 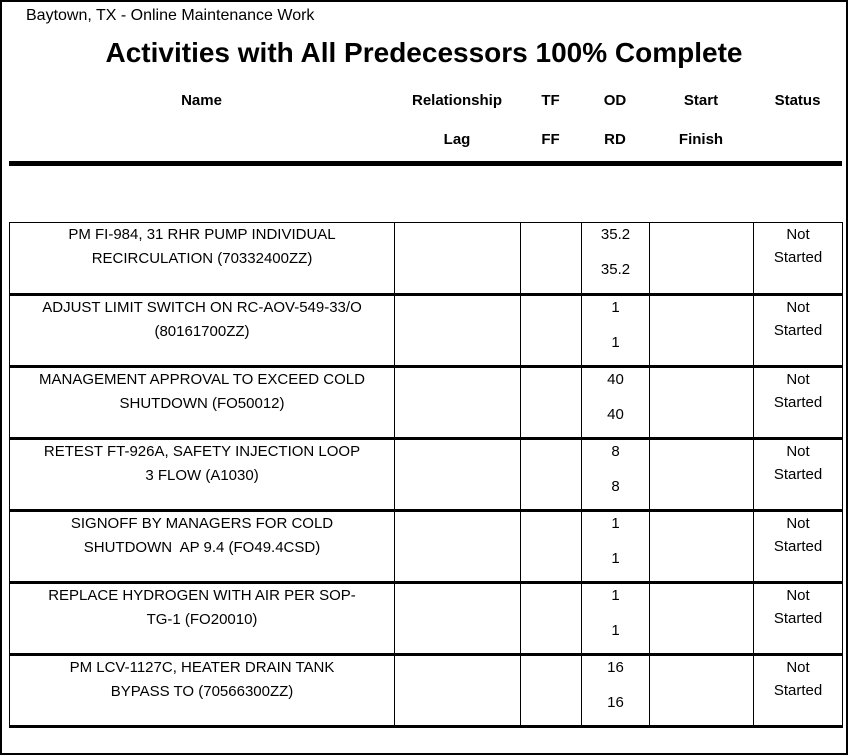 What do you see at coordinates (797, 140) in the screenshot?
I see `column-header-status-spacer` at bounding box center [797, 140].